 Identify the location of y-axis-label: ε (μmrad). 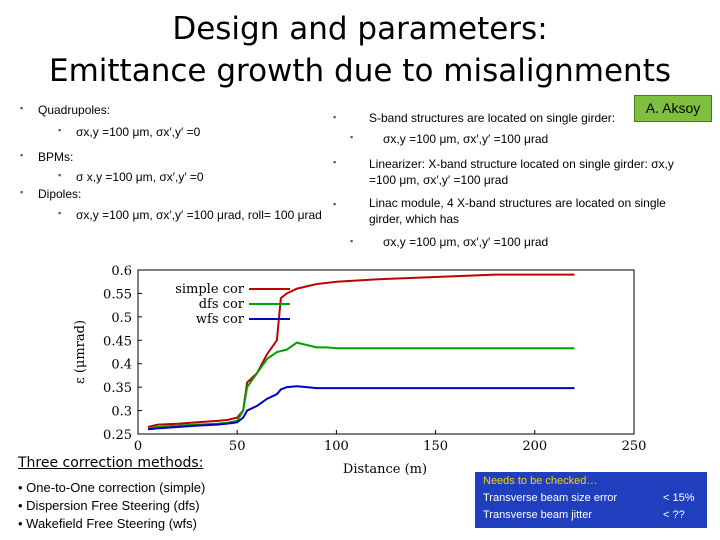
(80, 352).